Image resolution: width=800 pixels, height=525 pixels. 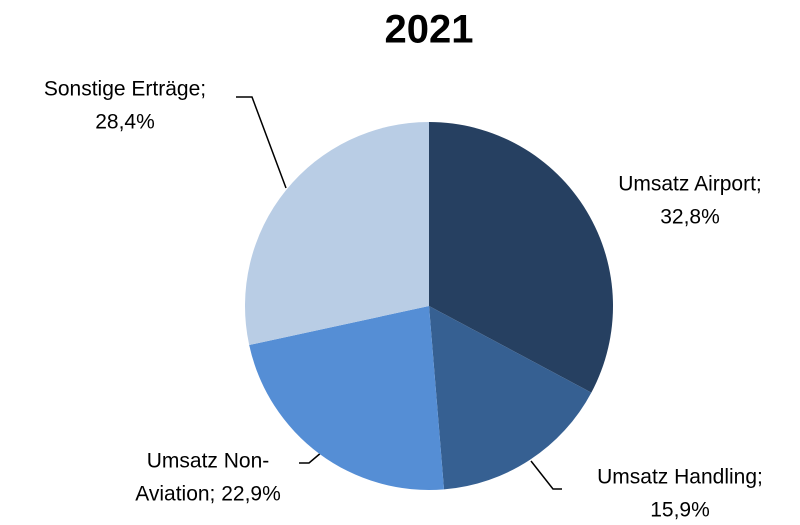 I want to click on data-label: Sonstige Erträge;, so click(x=125, y=89).